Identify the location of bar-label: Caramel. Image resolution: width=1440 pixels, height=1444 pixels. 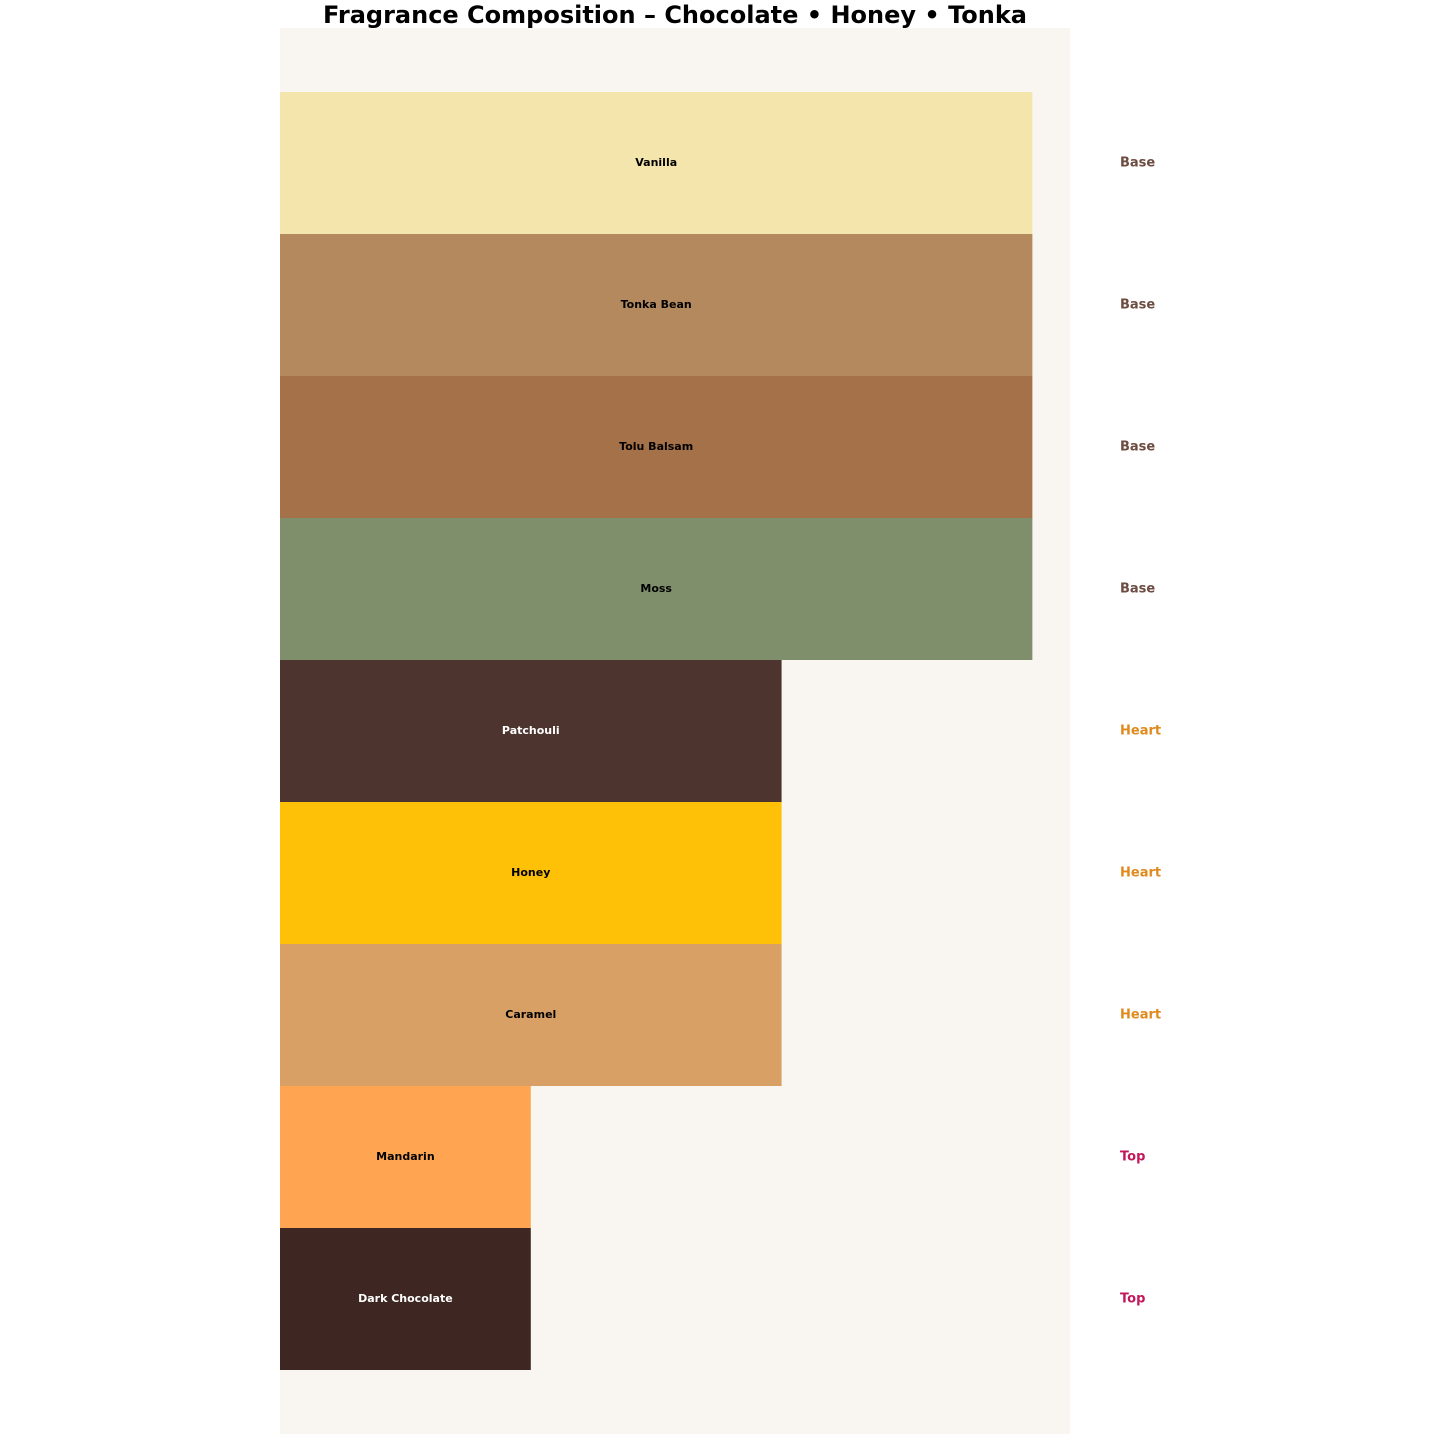
(530, 1014).